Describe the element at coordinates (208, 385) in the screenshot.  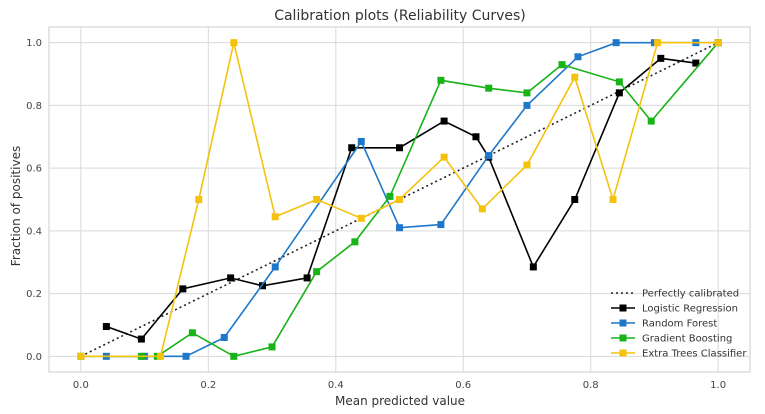
I see `x-tick-label: 0.2` at that location.